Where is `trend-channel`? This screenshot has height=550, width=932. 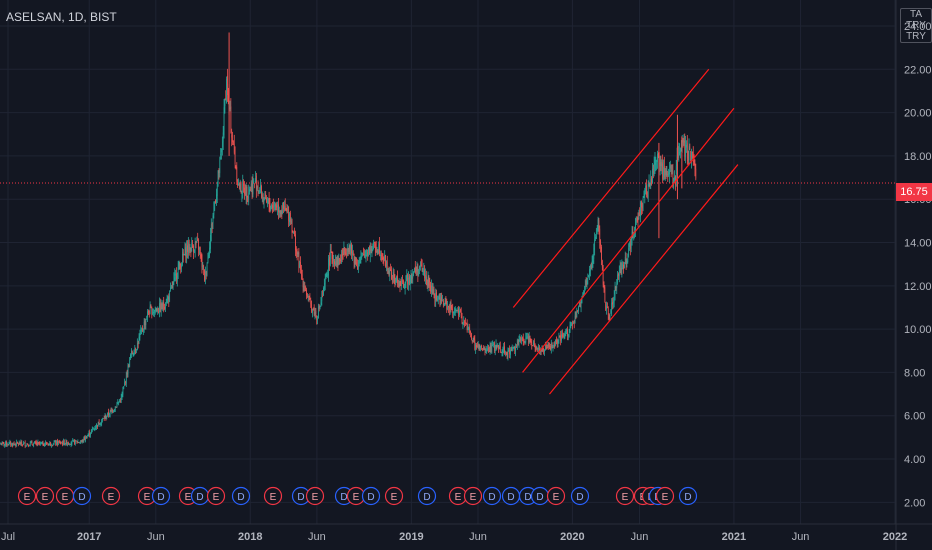 trend-channel is located at coordinates (625, 231).